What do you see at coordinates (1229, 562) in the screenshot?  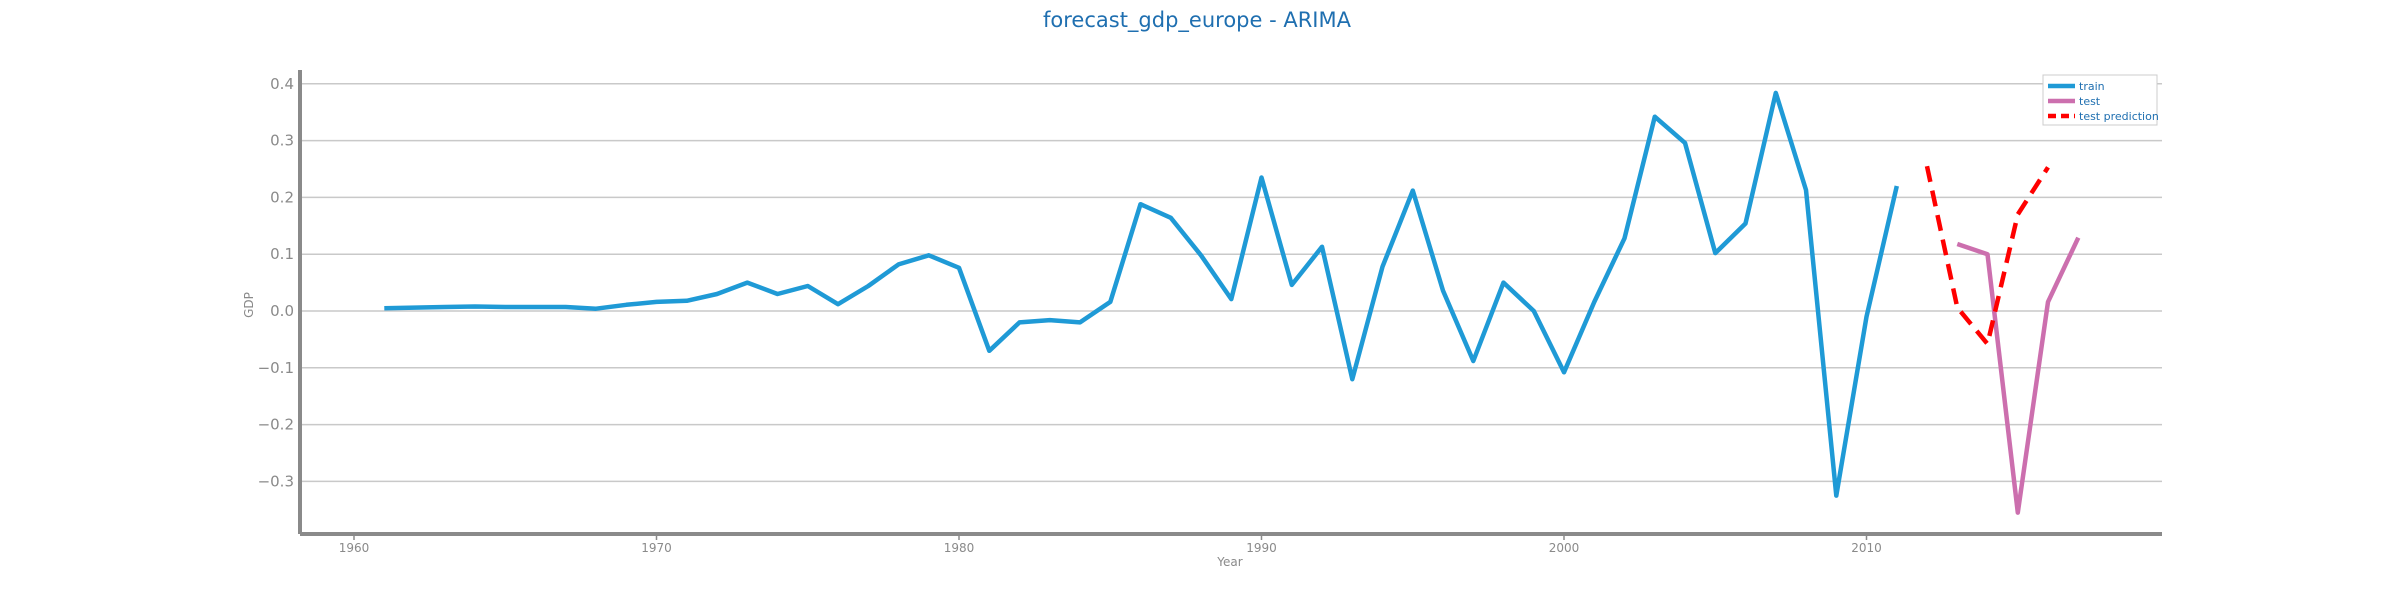 I see `x-axis-label: Year` at bounding box center [1229, 562].